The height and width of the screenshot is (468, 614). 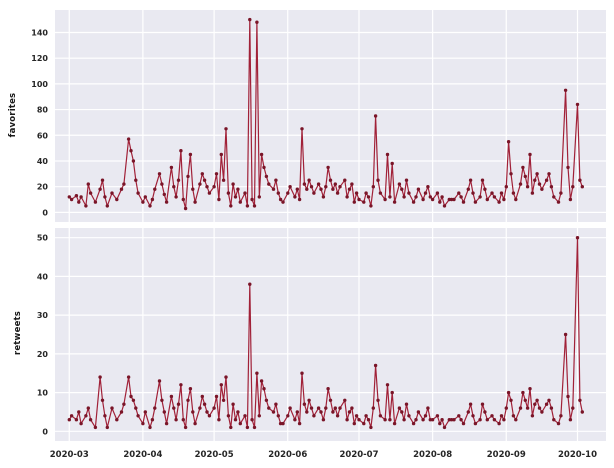 I want to click on x-tick-label: 2020-07, so click(x=358, y=455).